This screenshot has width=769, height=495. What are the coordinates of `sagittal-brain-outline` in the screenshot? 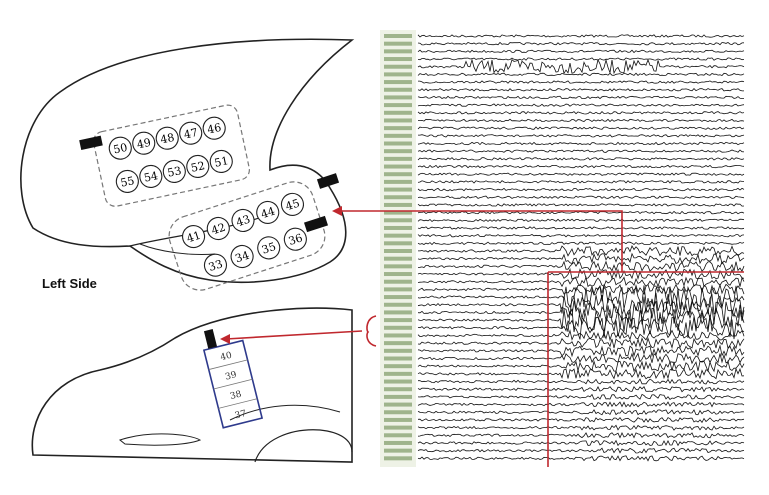 It's located at (192, 385).